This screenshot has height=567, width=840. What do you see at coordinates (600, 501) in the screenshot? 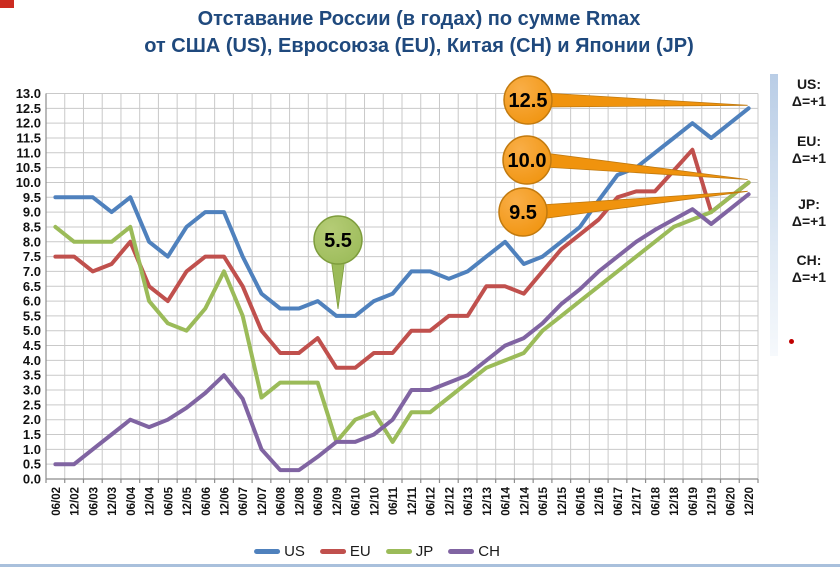
I see `x-tick-label: 12/16` at bounding box center [600, 501].